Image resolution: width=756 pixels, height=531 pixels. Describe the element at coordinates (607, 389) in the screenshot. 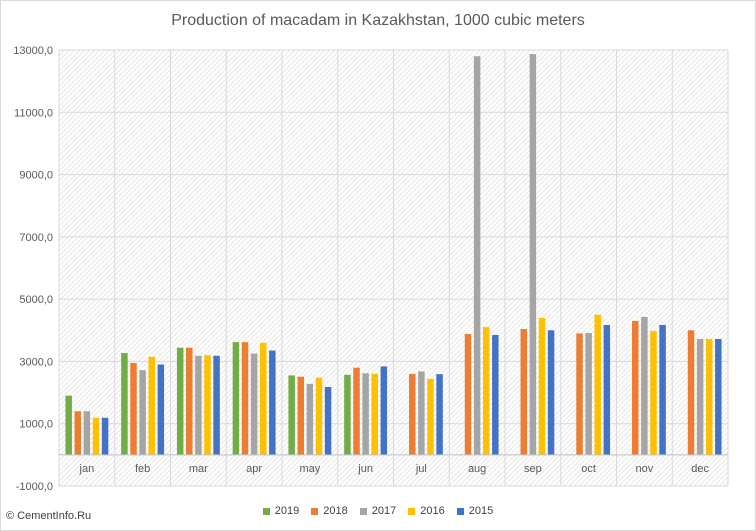

I see `bar-2015-oct` at that location.